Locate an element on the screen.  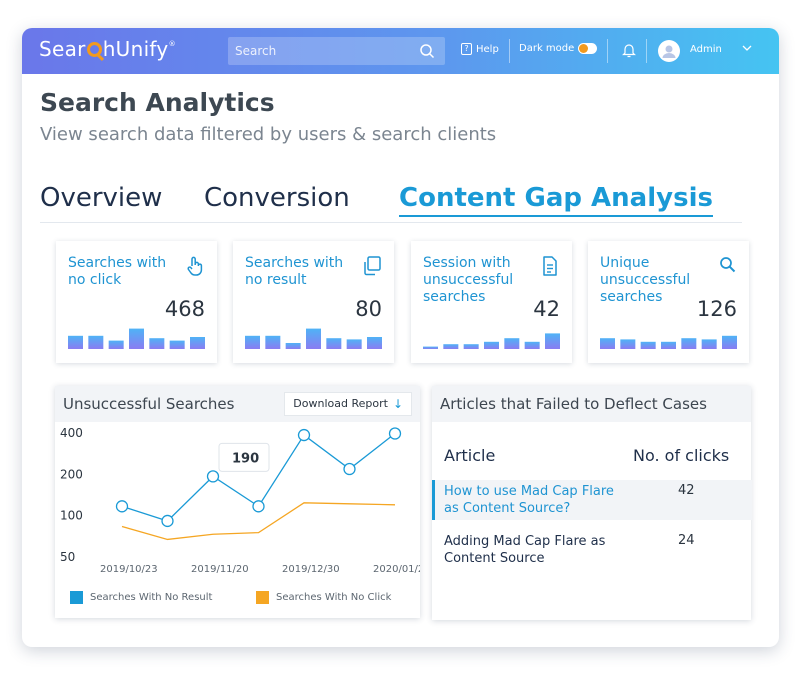
download-arrow-icon: ↓ is located at coordinates (397, 404).